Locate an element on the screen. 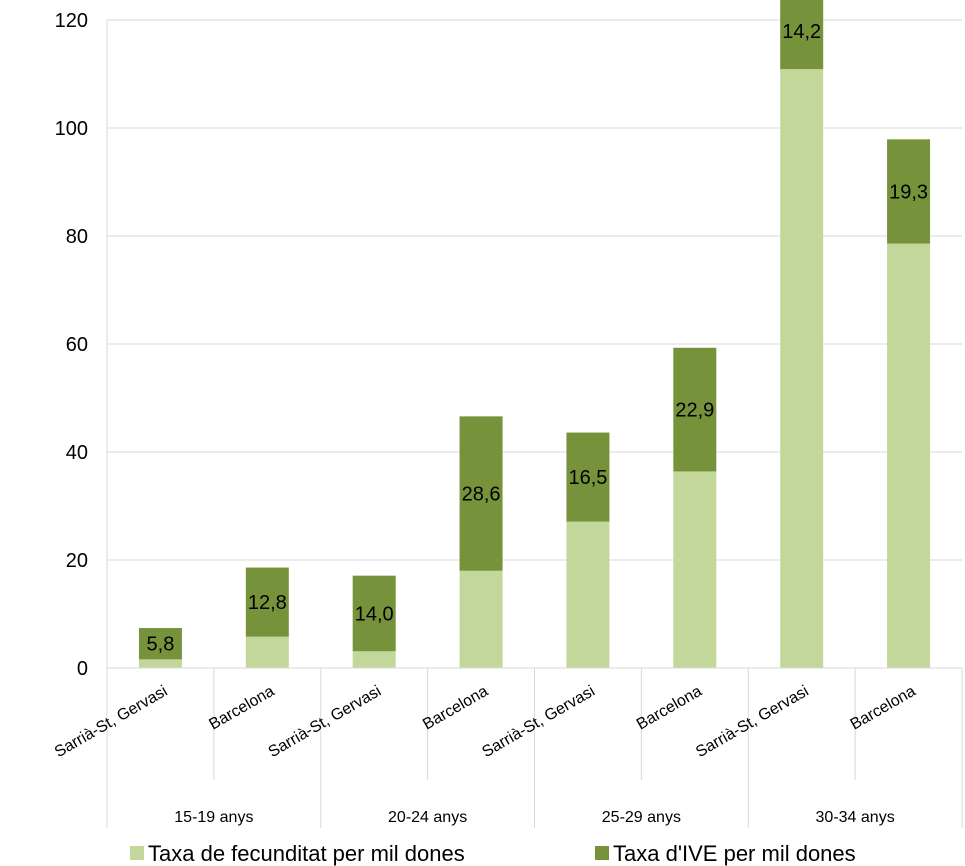 Image resolution: width=965 pixels, height=866 pixels. x-group-label: 30-34 anys is located at coordinates (855, 817).